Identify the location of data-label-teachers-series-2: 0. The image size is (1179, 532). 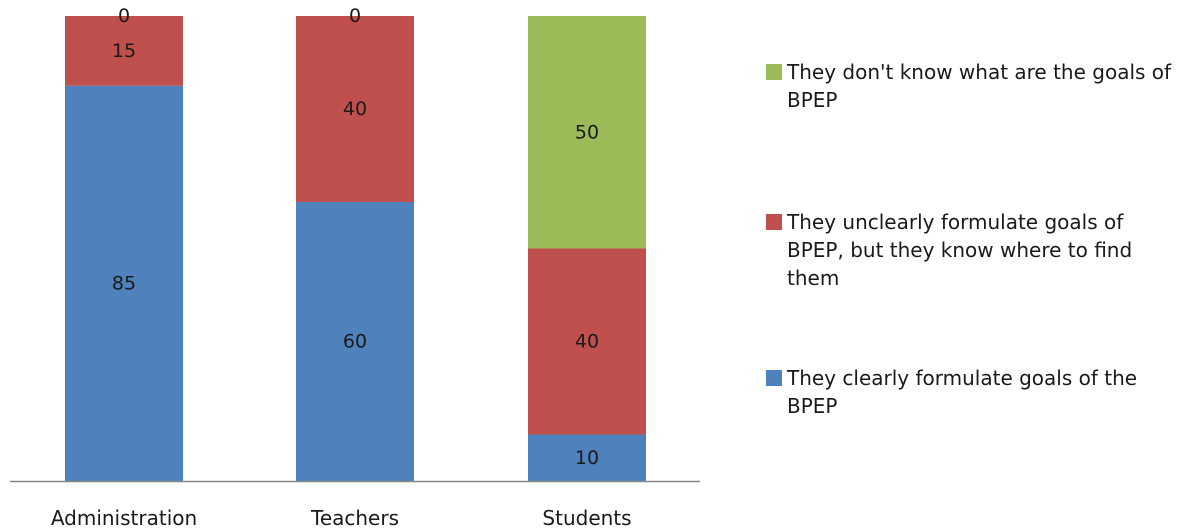
(355, 16).